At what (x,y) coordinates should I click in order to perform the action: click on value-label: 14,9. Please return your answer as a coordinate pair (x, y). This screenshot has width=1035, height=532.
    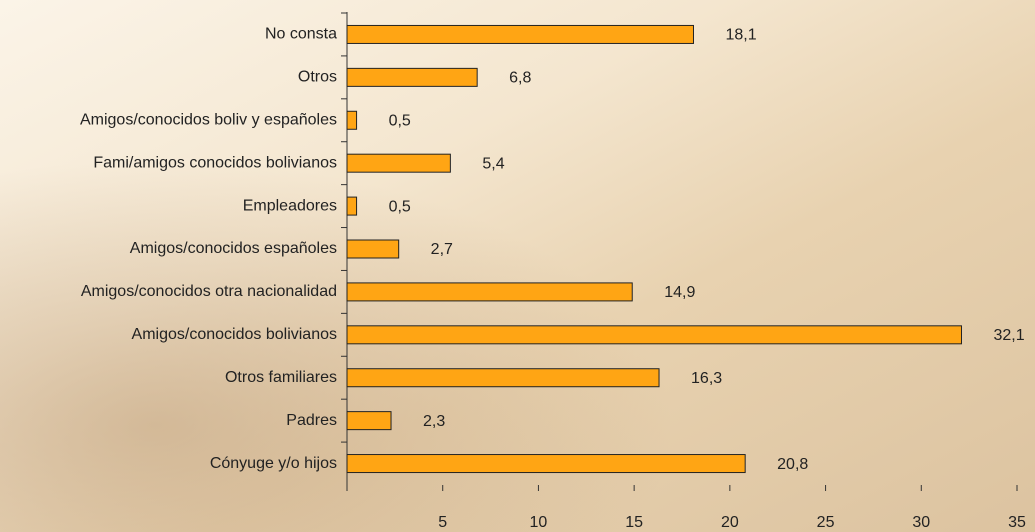
    Looking at the image, I should click on (679, 292).